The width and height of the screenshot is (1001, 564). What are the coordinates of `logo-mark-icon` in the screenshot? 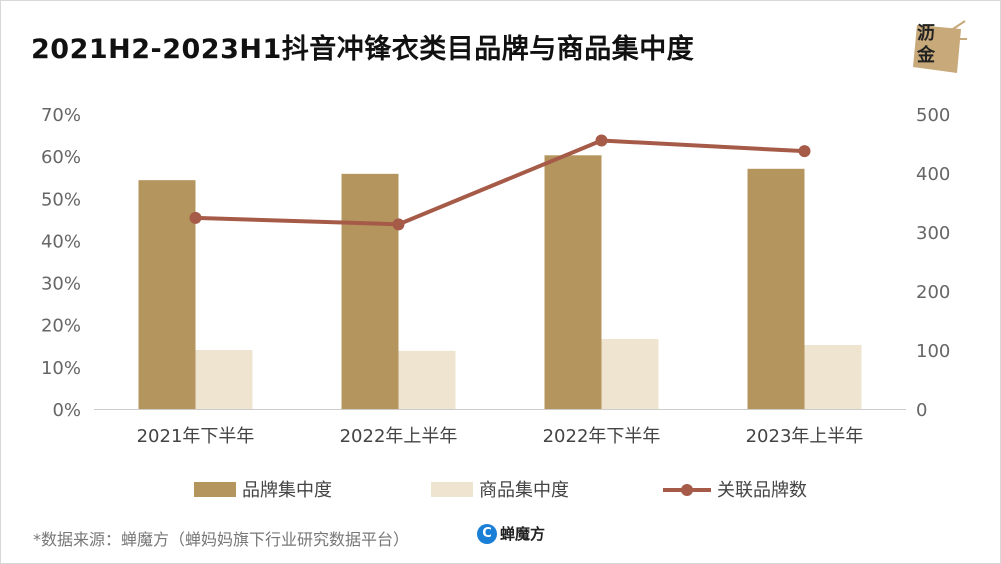 It's located at (940, 46).